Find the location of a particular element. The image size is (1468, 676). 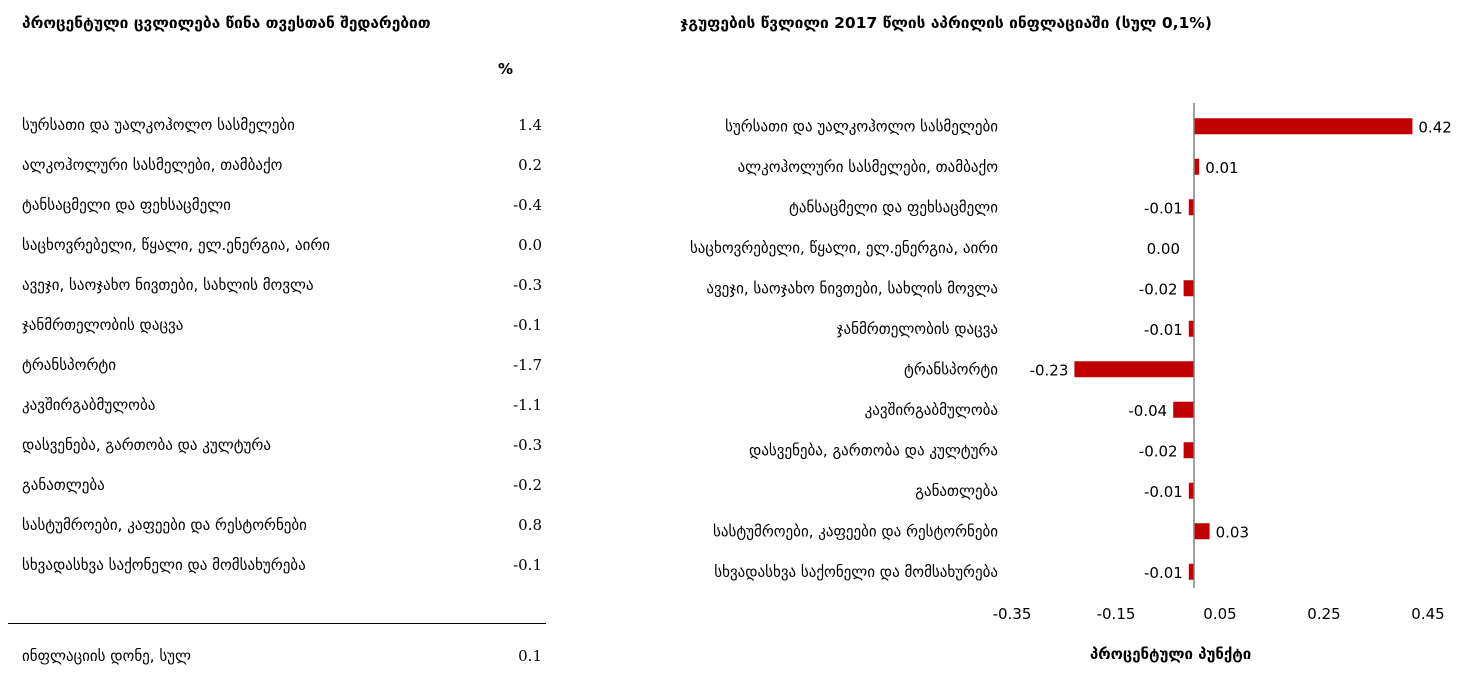

data-label: 0.42 is located at coordinates (1434, 127).